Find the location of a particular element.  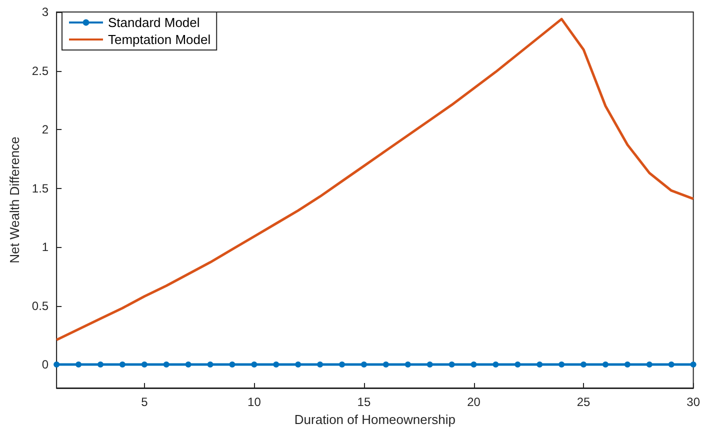

y-tick-label: 0 is located at coordinates (45, 365).